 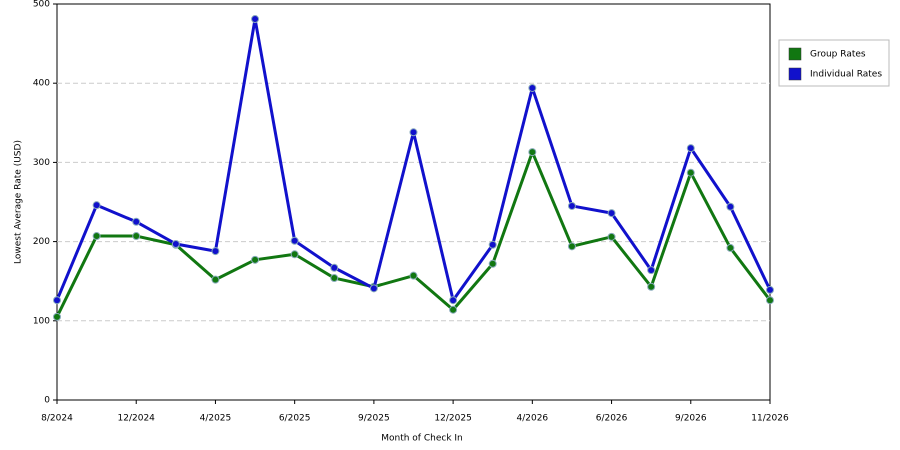 What do you see at coordinates (295, 419) in the screenshot?
I see `x-tick-label: 6/2025` at bounding box center [295, 419].